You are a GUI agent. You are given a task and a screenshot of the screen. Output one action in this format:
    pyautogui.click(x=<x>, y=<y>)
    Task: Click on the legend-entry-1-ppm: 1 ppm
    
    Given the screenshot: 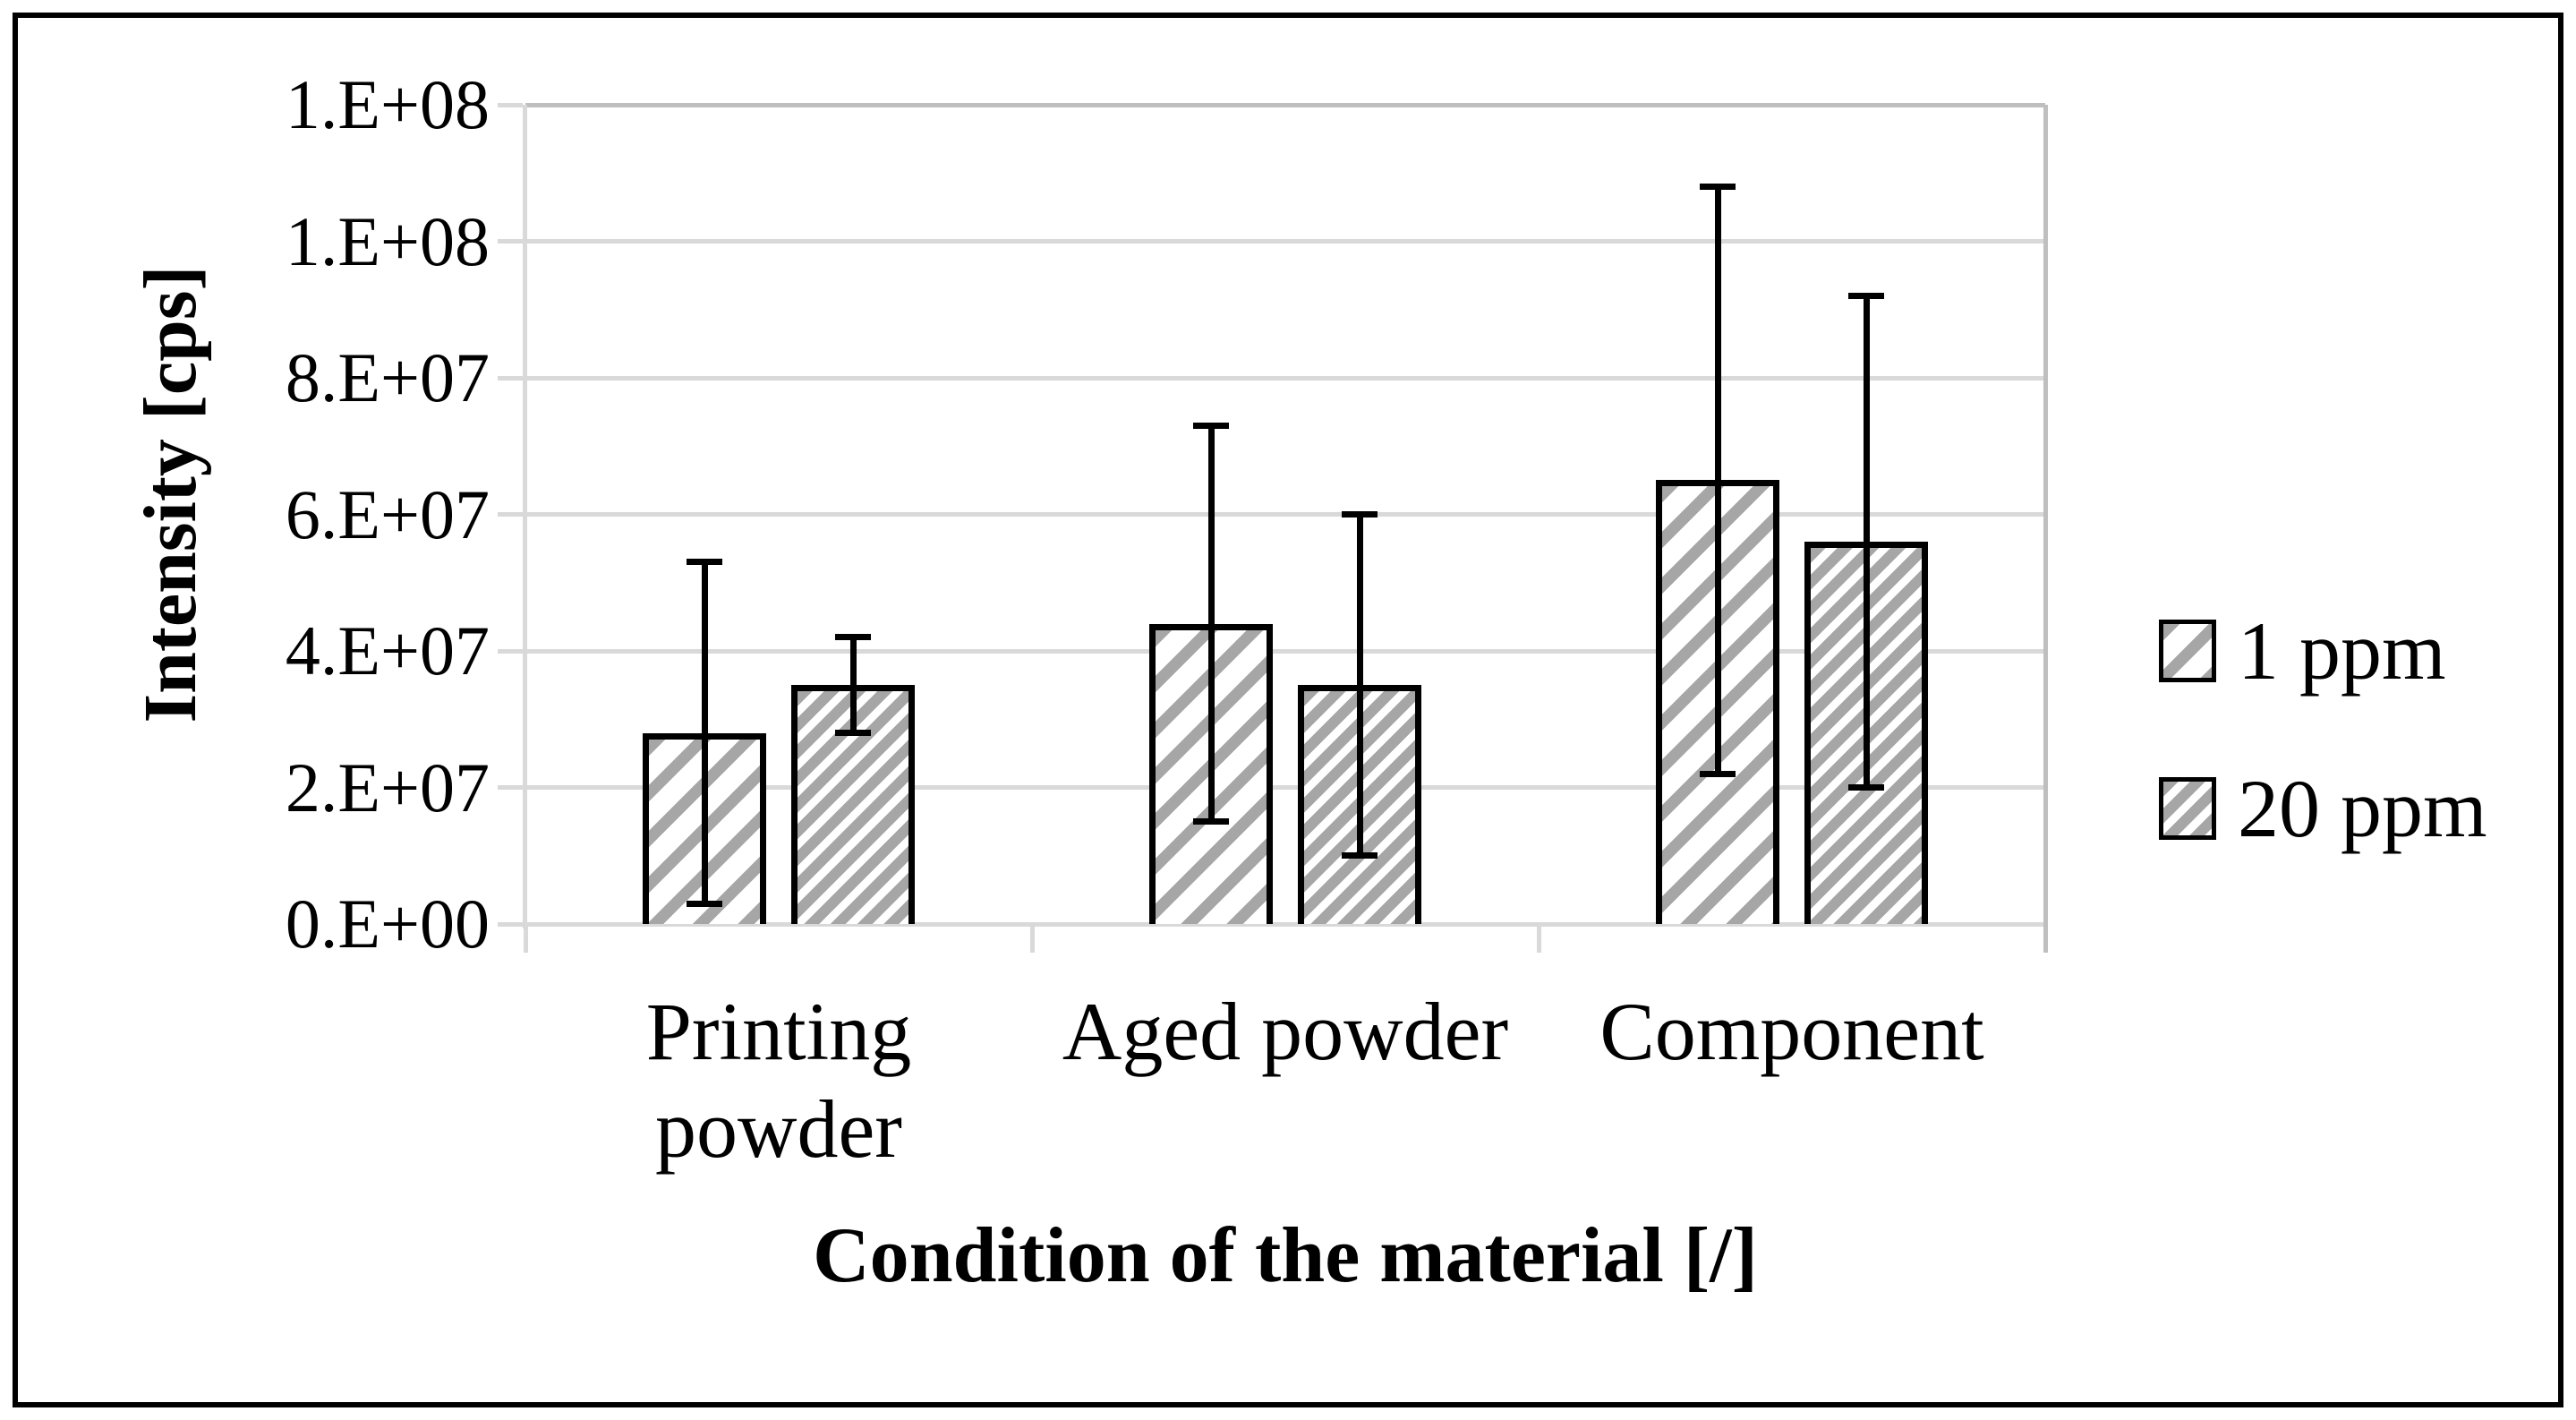 What is the action you would take?
    pyautogui.click(x=2302, y=651)
    